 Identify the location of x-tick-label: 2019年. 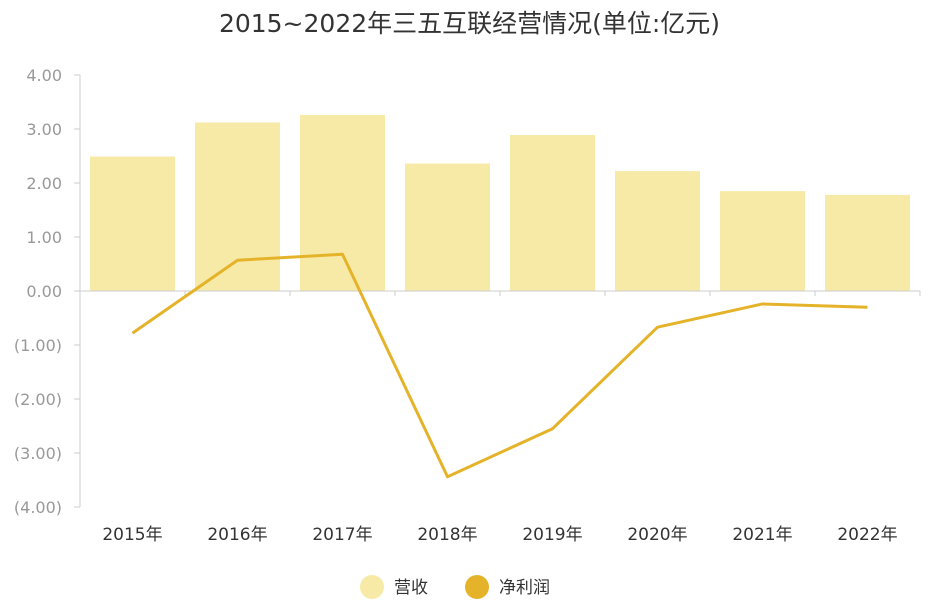
(552, 535).